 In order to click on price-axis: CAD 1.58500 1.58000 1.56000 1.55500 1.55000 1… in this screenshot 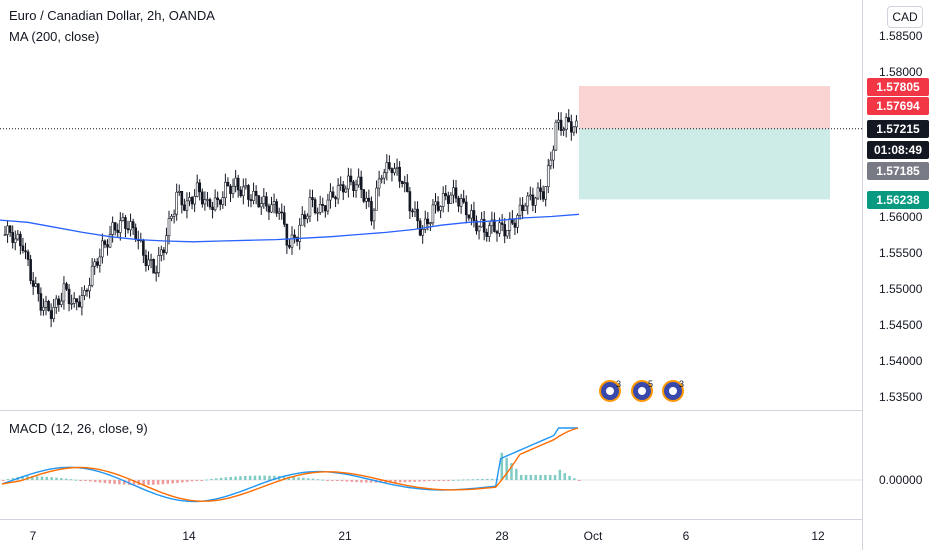, I will do `click(897, 275)`.